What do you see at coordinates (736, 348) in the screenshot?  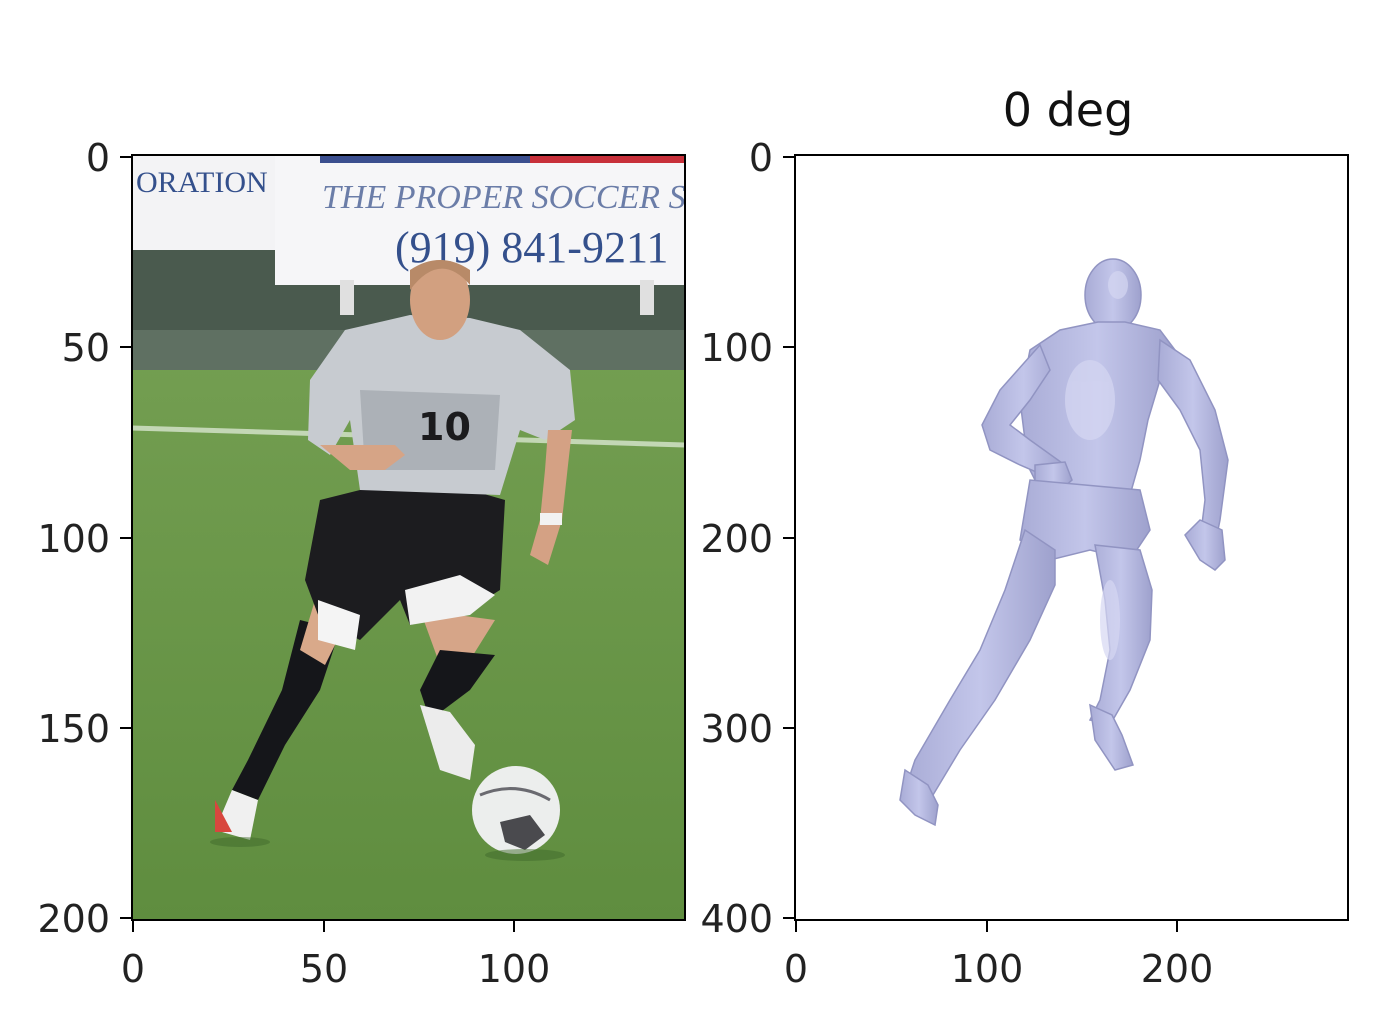 I see `right-y-tick-label: 100` at bounding box center [736, 348].